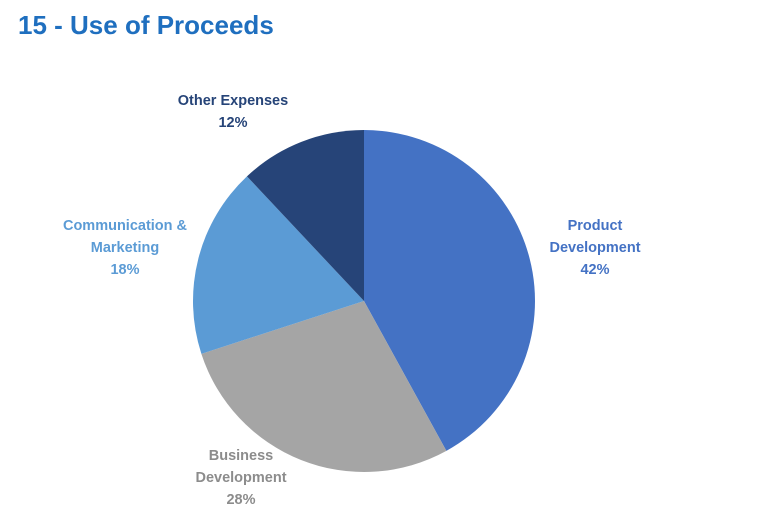 The width and height of the screenshot is (764, 519). Describe the element at coordinates (125, 270) in the screenshot. I see `value-label: 18%` at that location.